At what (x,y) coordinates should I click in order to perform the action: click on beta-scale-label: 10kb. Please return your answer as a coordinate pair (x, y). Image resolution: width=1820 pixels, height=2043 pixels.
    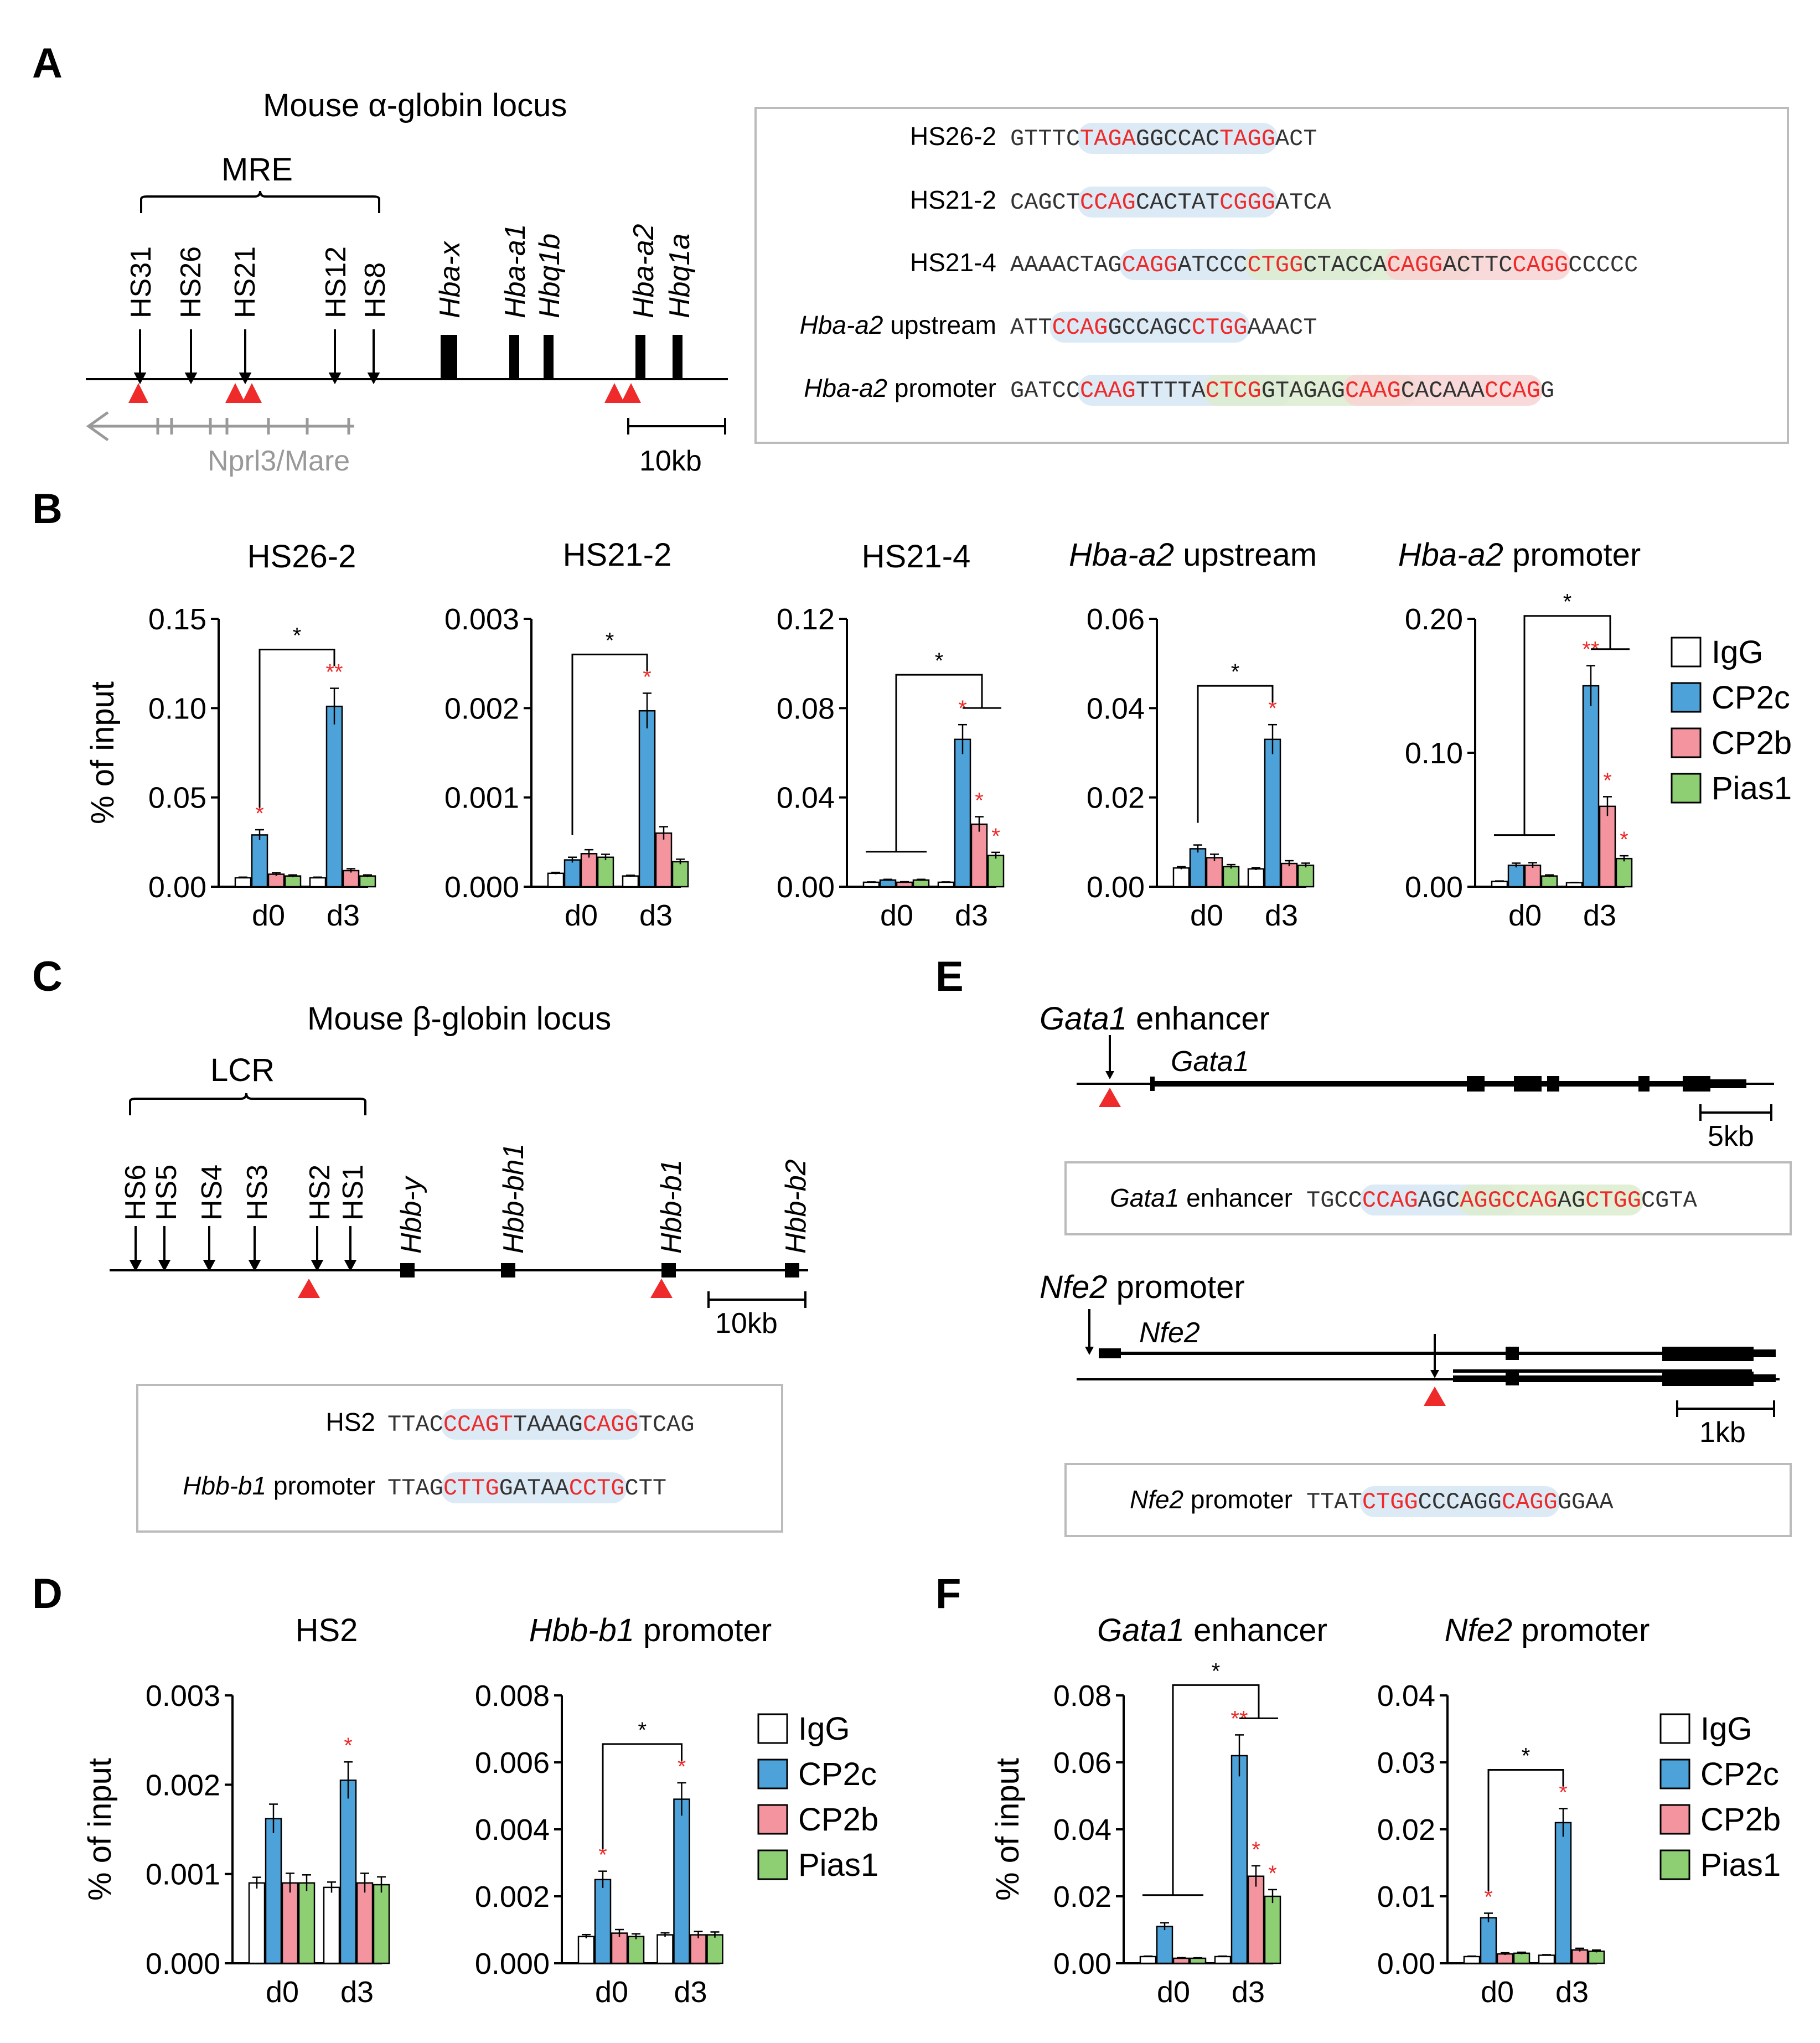
    Looking at the image, I should click on (747, 1323).